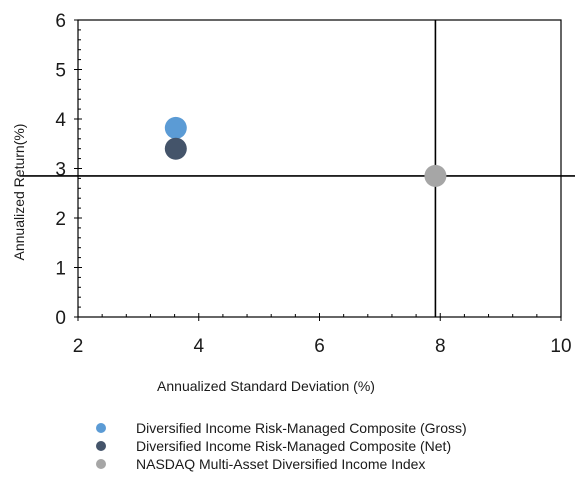 This screenshot has height=481, width=575. What do you see at coordinates (440, 346) in the screenshot?
I see `x-tick-label: 8` at bounding box center [440, 346].